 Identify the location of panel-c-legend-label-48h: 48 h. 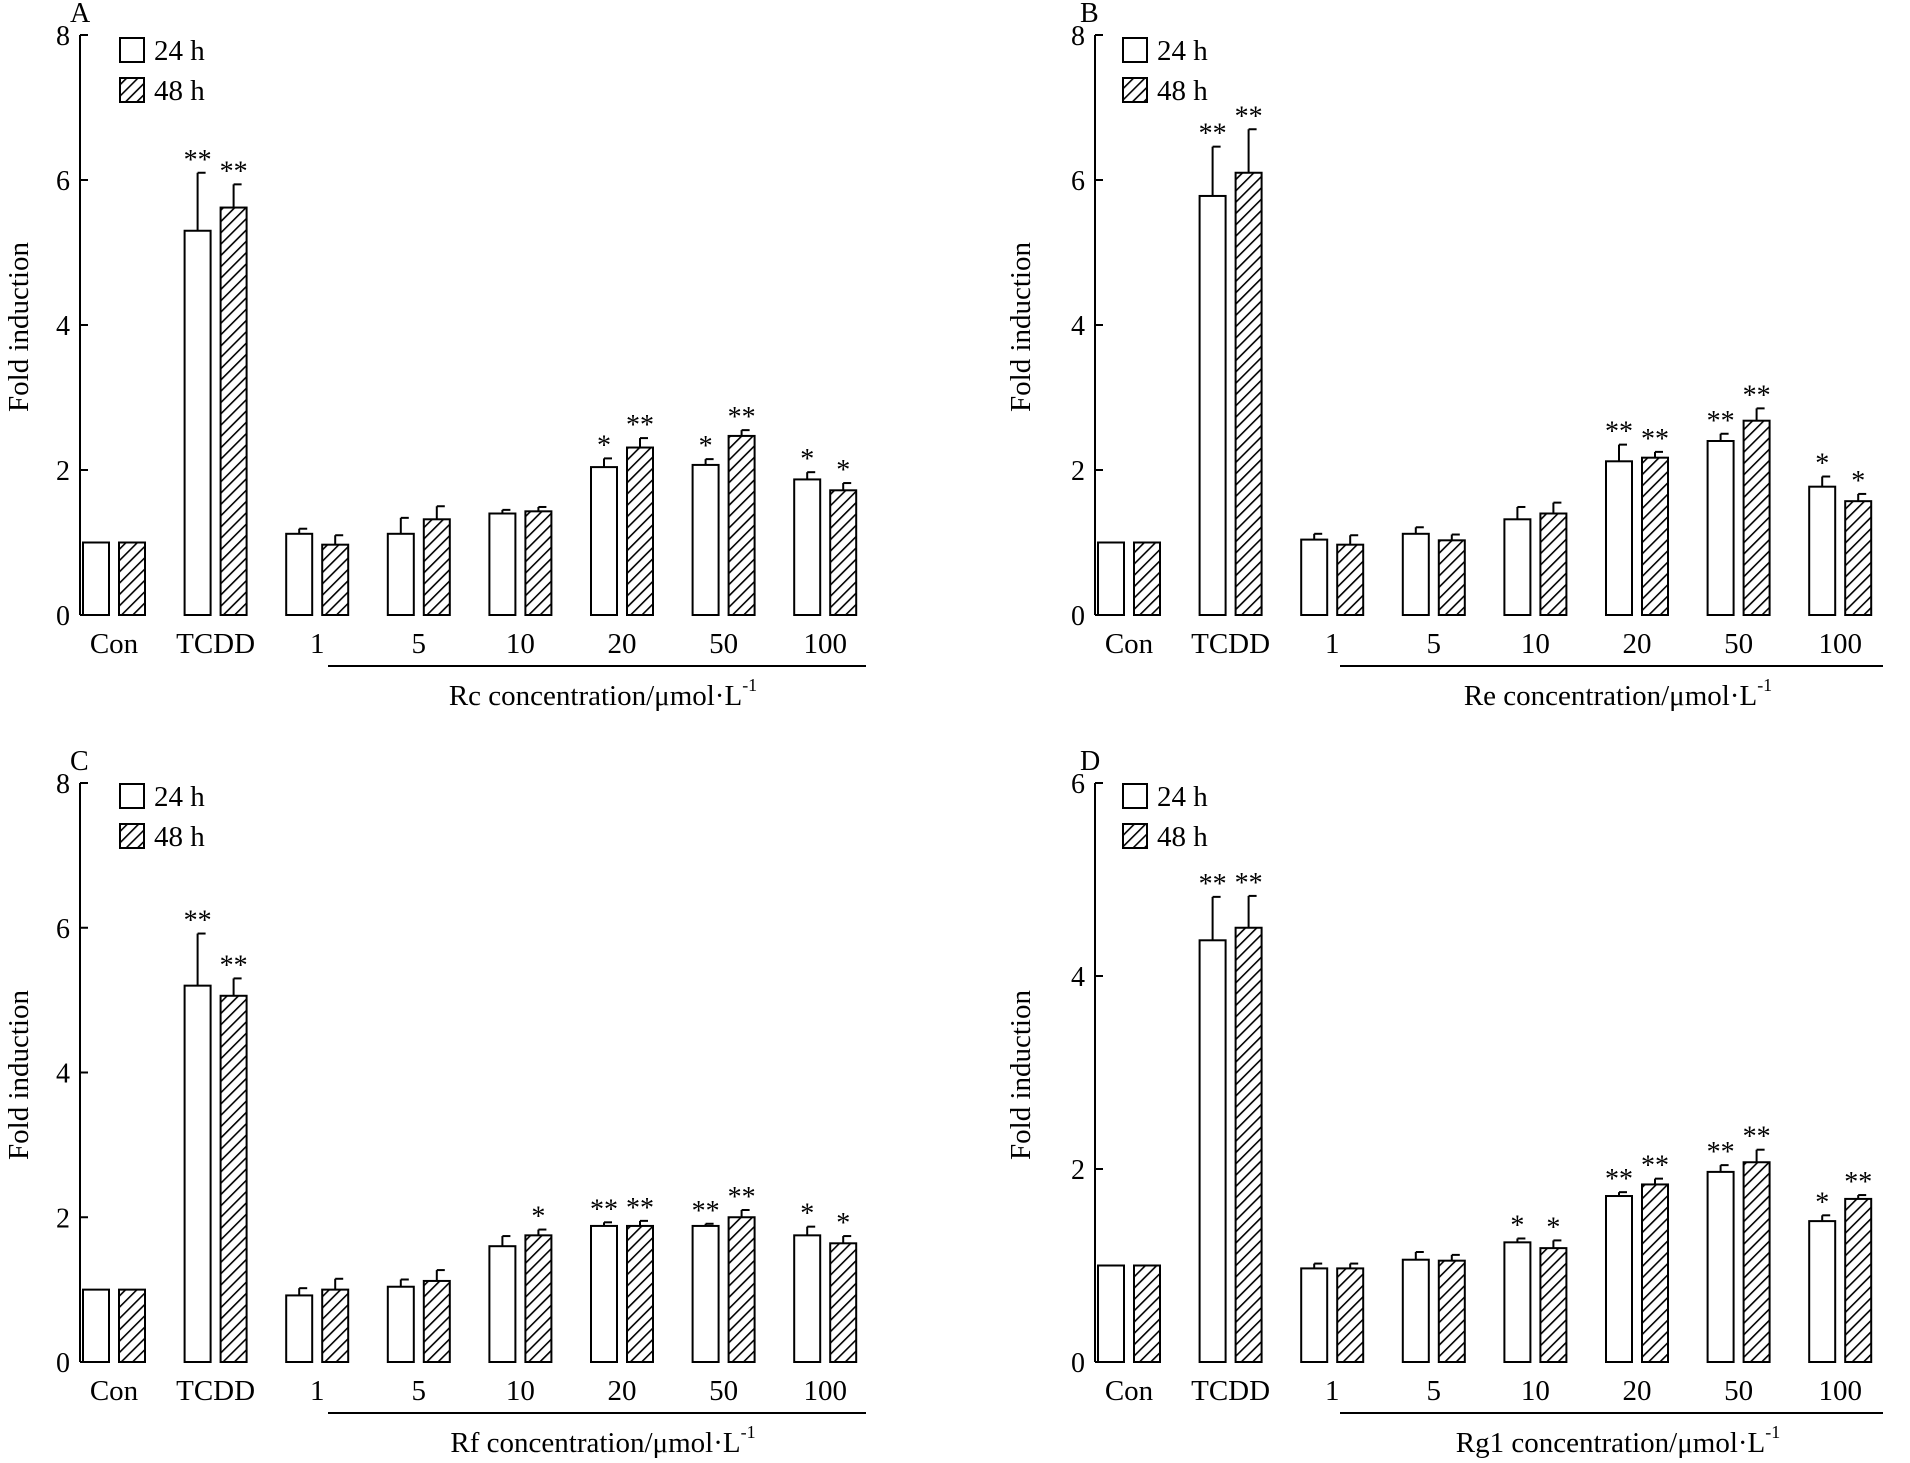
(179, 837).